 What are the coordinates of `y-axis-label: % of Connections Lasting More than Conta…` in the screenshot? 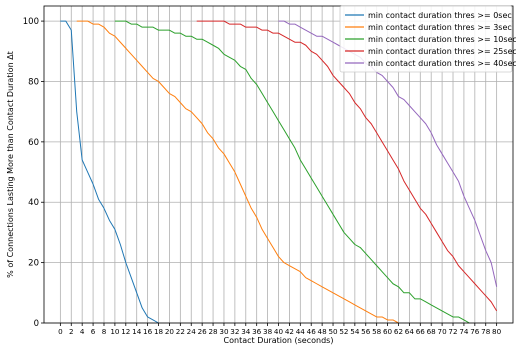 It's located at (10, 164).